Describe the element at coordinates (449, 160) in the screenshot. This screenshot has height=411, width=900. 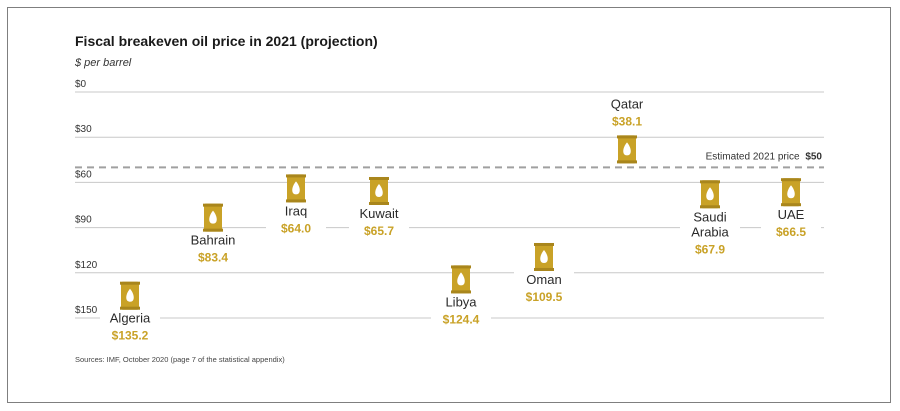
I see `reference-line-group: Estimated 2021 price $50` at that location.